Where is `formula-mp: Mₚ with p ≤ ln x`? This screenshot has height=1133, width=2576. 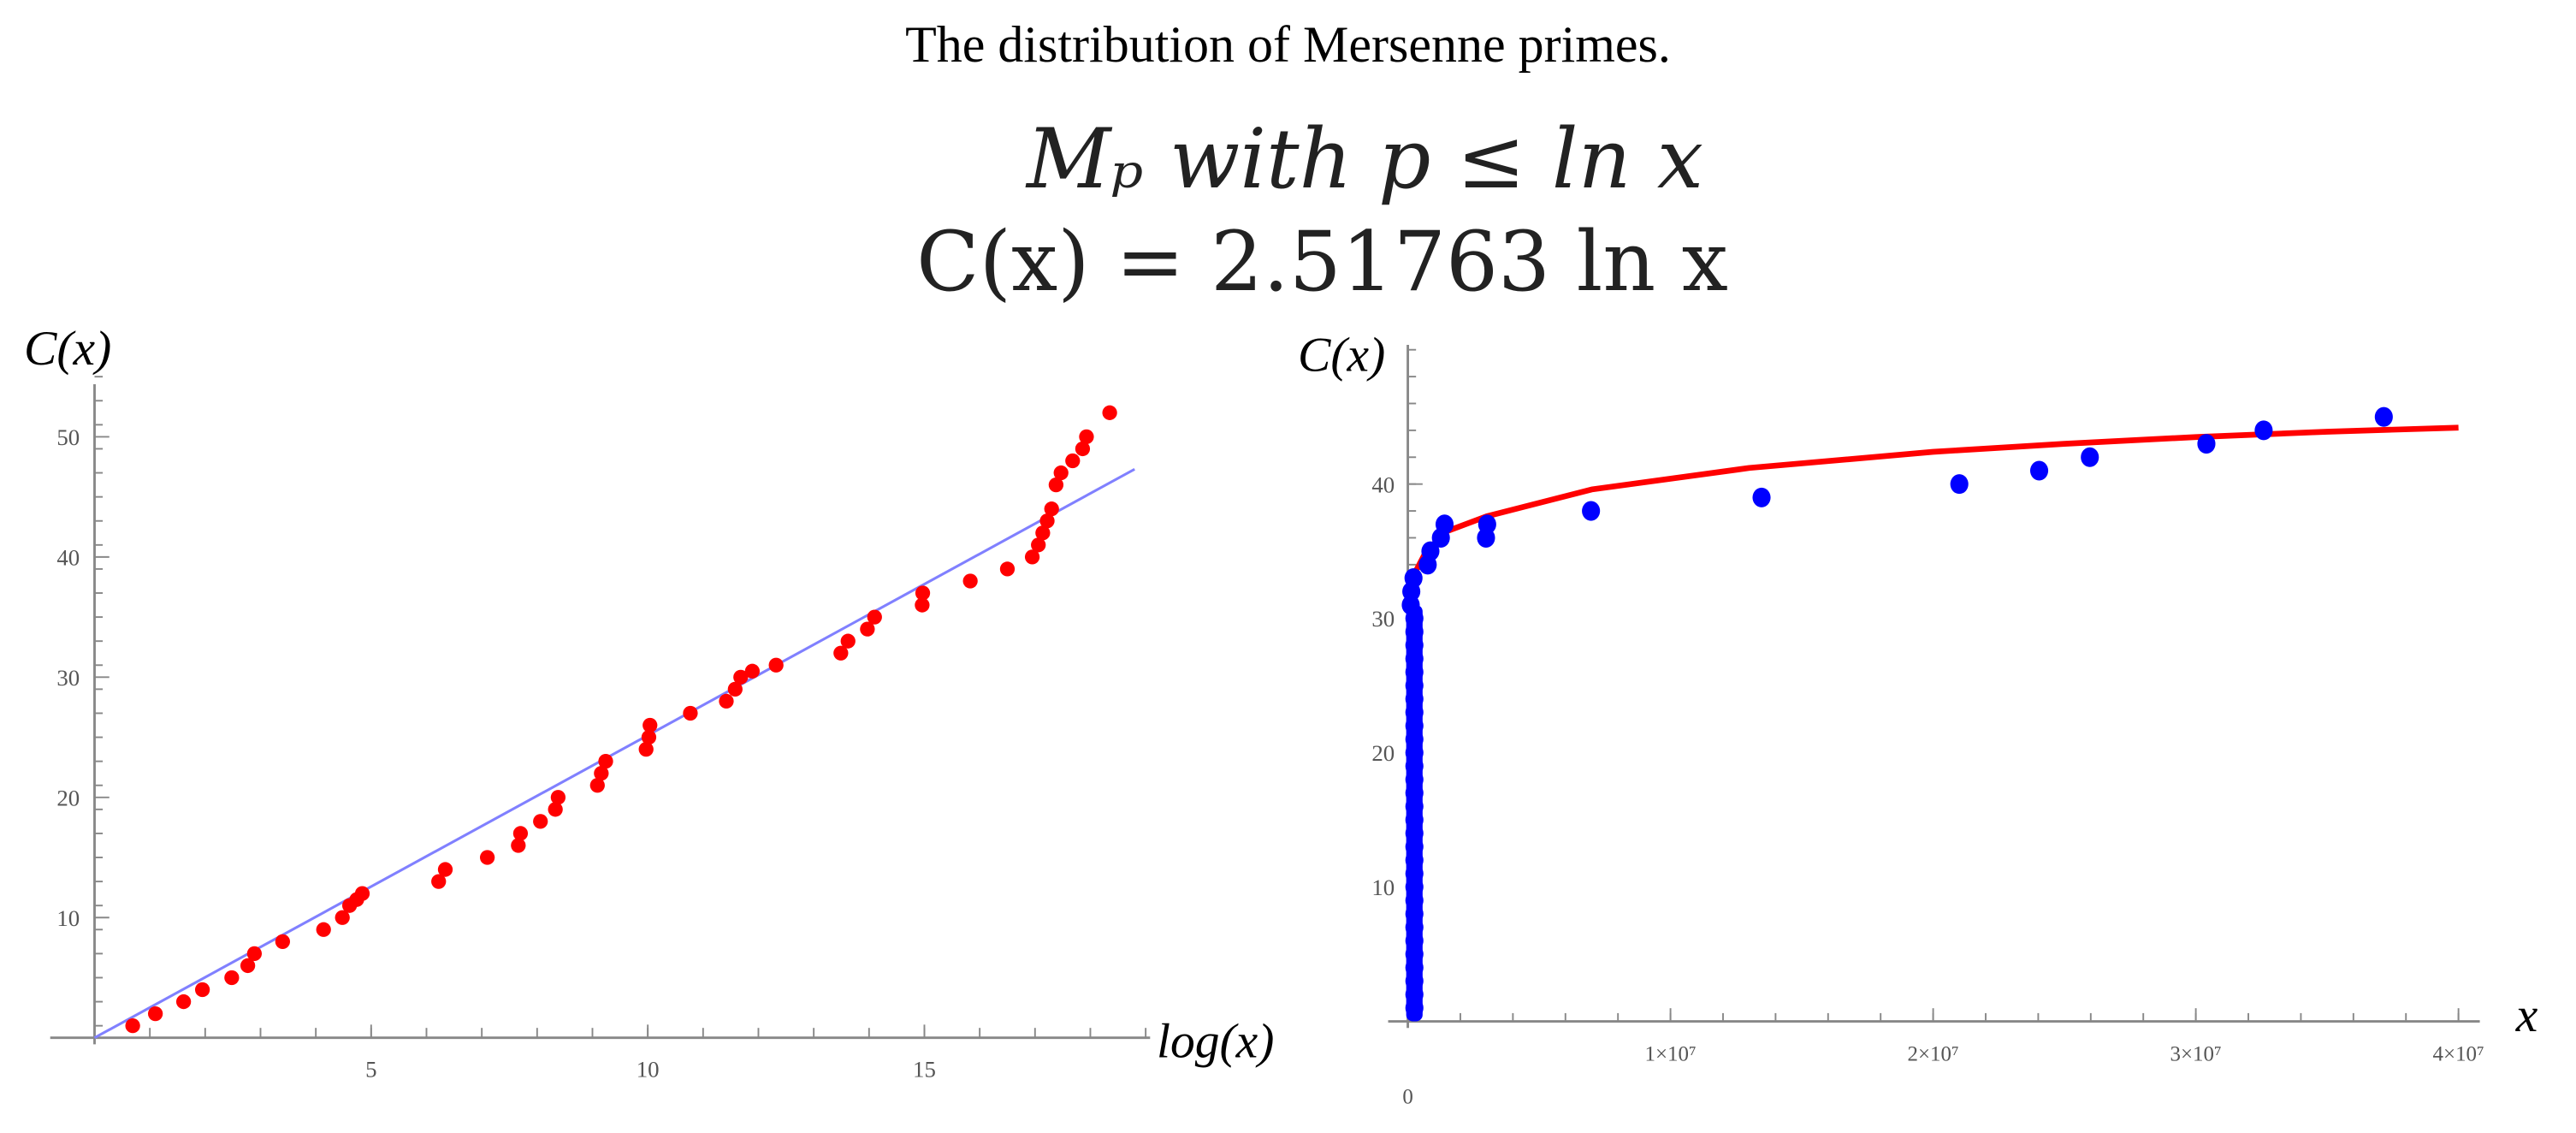 formula-mp: Mₚ with p ≤ ln x is located at coordinates (1365, 159).